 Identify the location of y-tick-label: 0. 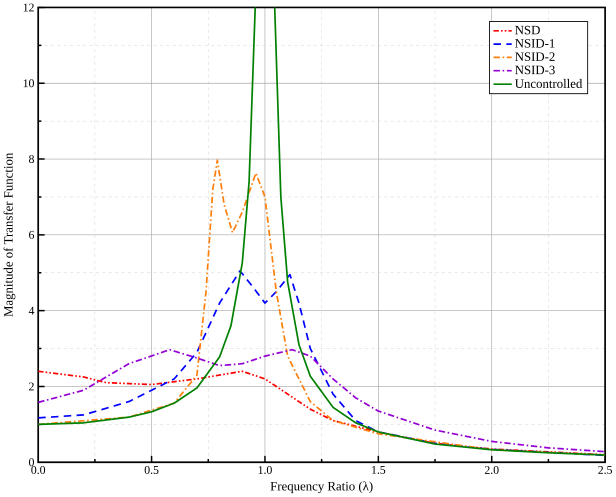
(31, 462).